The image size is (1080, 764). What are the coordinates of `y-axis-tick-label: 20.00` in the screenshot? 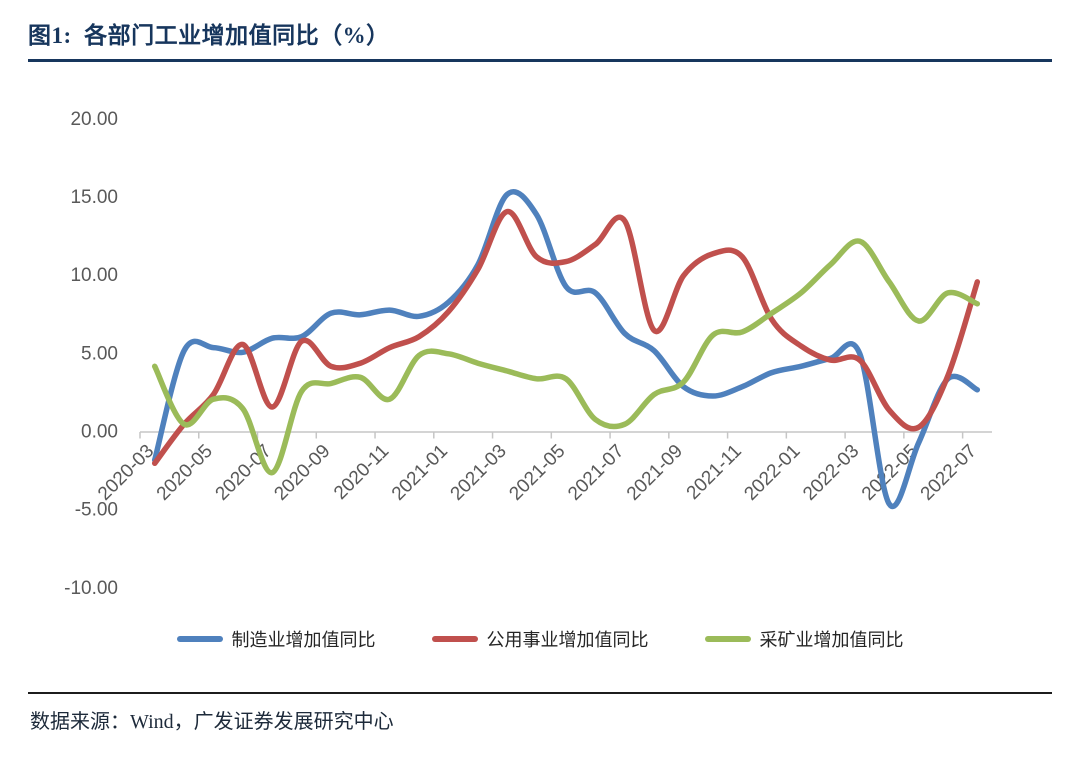 It's located at (94, 119).